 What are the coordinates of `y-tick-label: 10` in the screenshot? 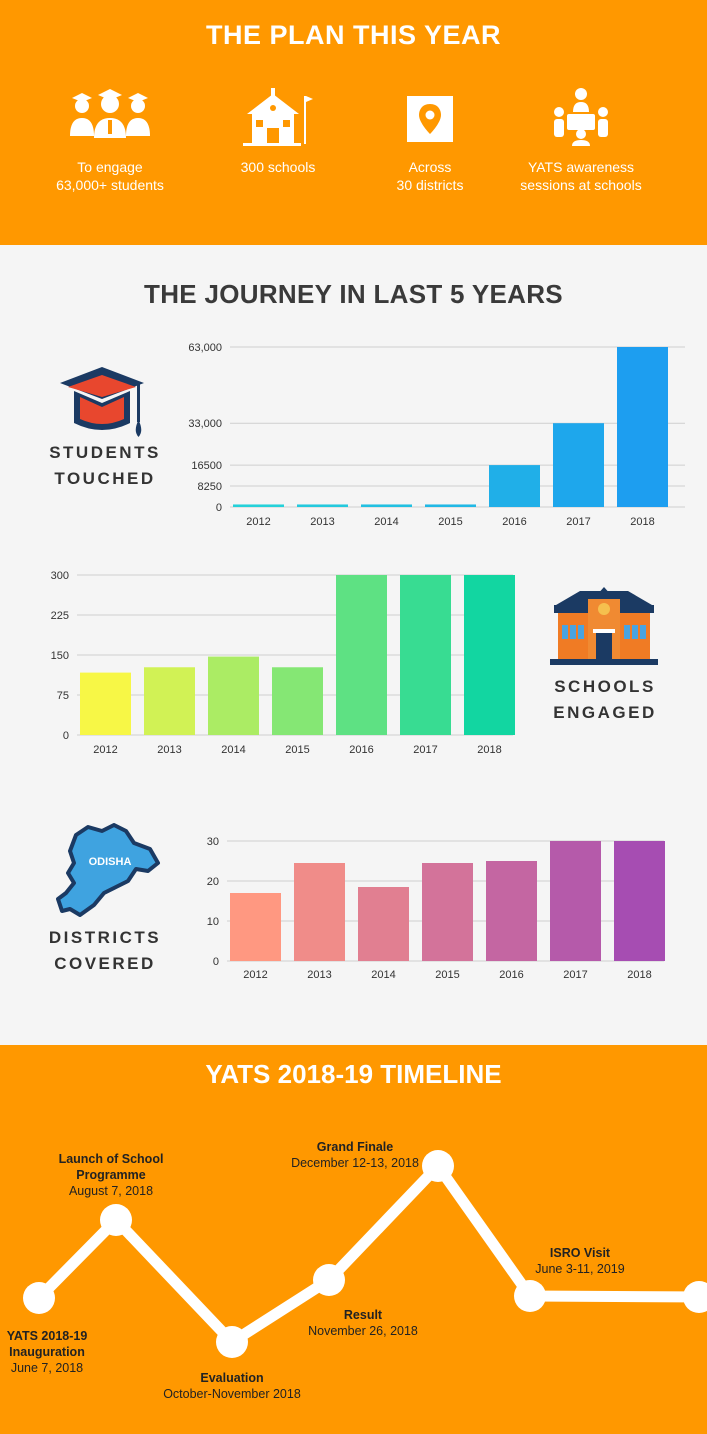 It's located at (213, 922).